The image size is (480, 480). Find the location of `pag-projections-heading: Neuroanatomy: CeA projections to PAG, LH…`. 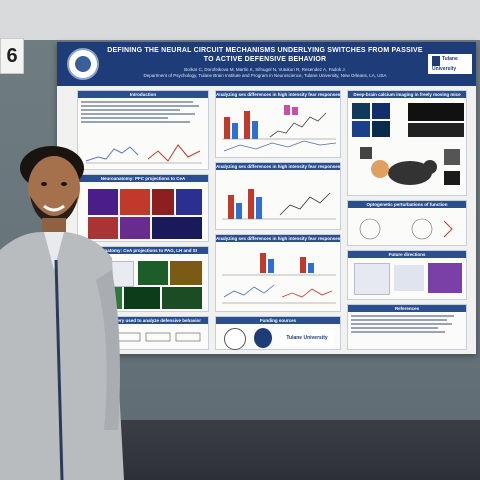

pag-projections-heading: Neuroanatomy: CeA projections to PAG, LH… is located at coordinates (143, 250).